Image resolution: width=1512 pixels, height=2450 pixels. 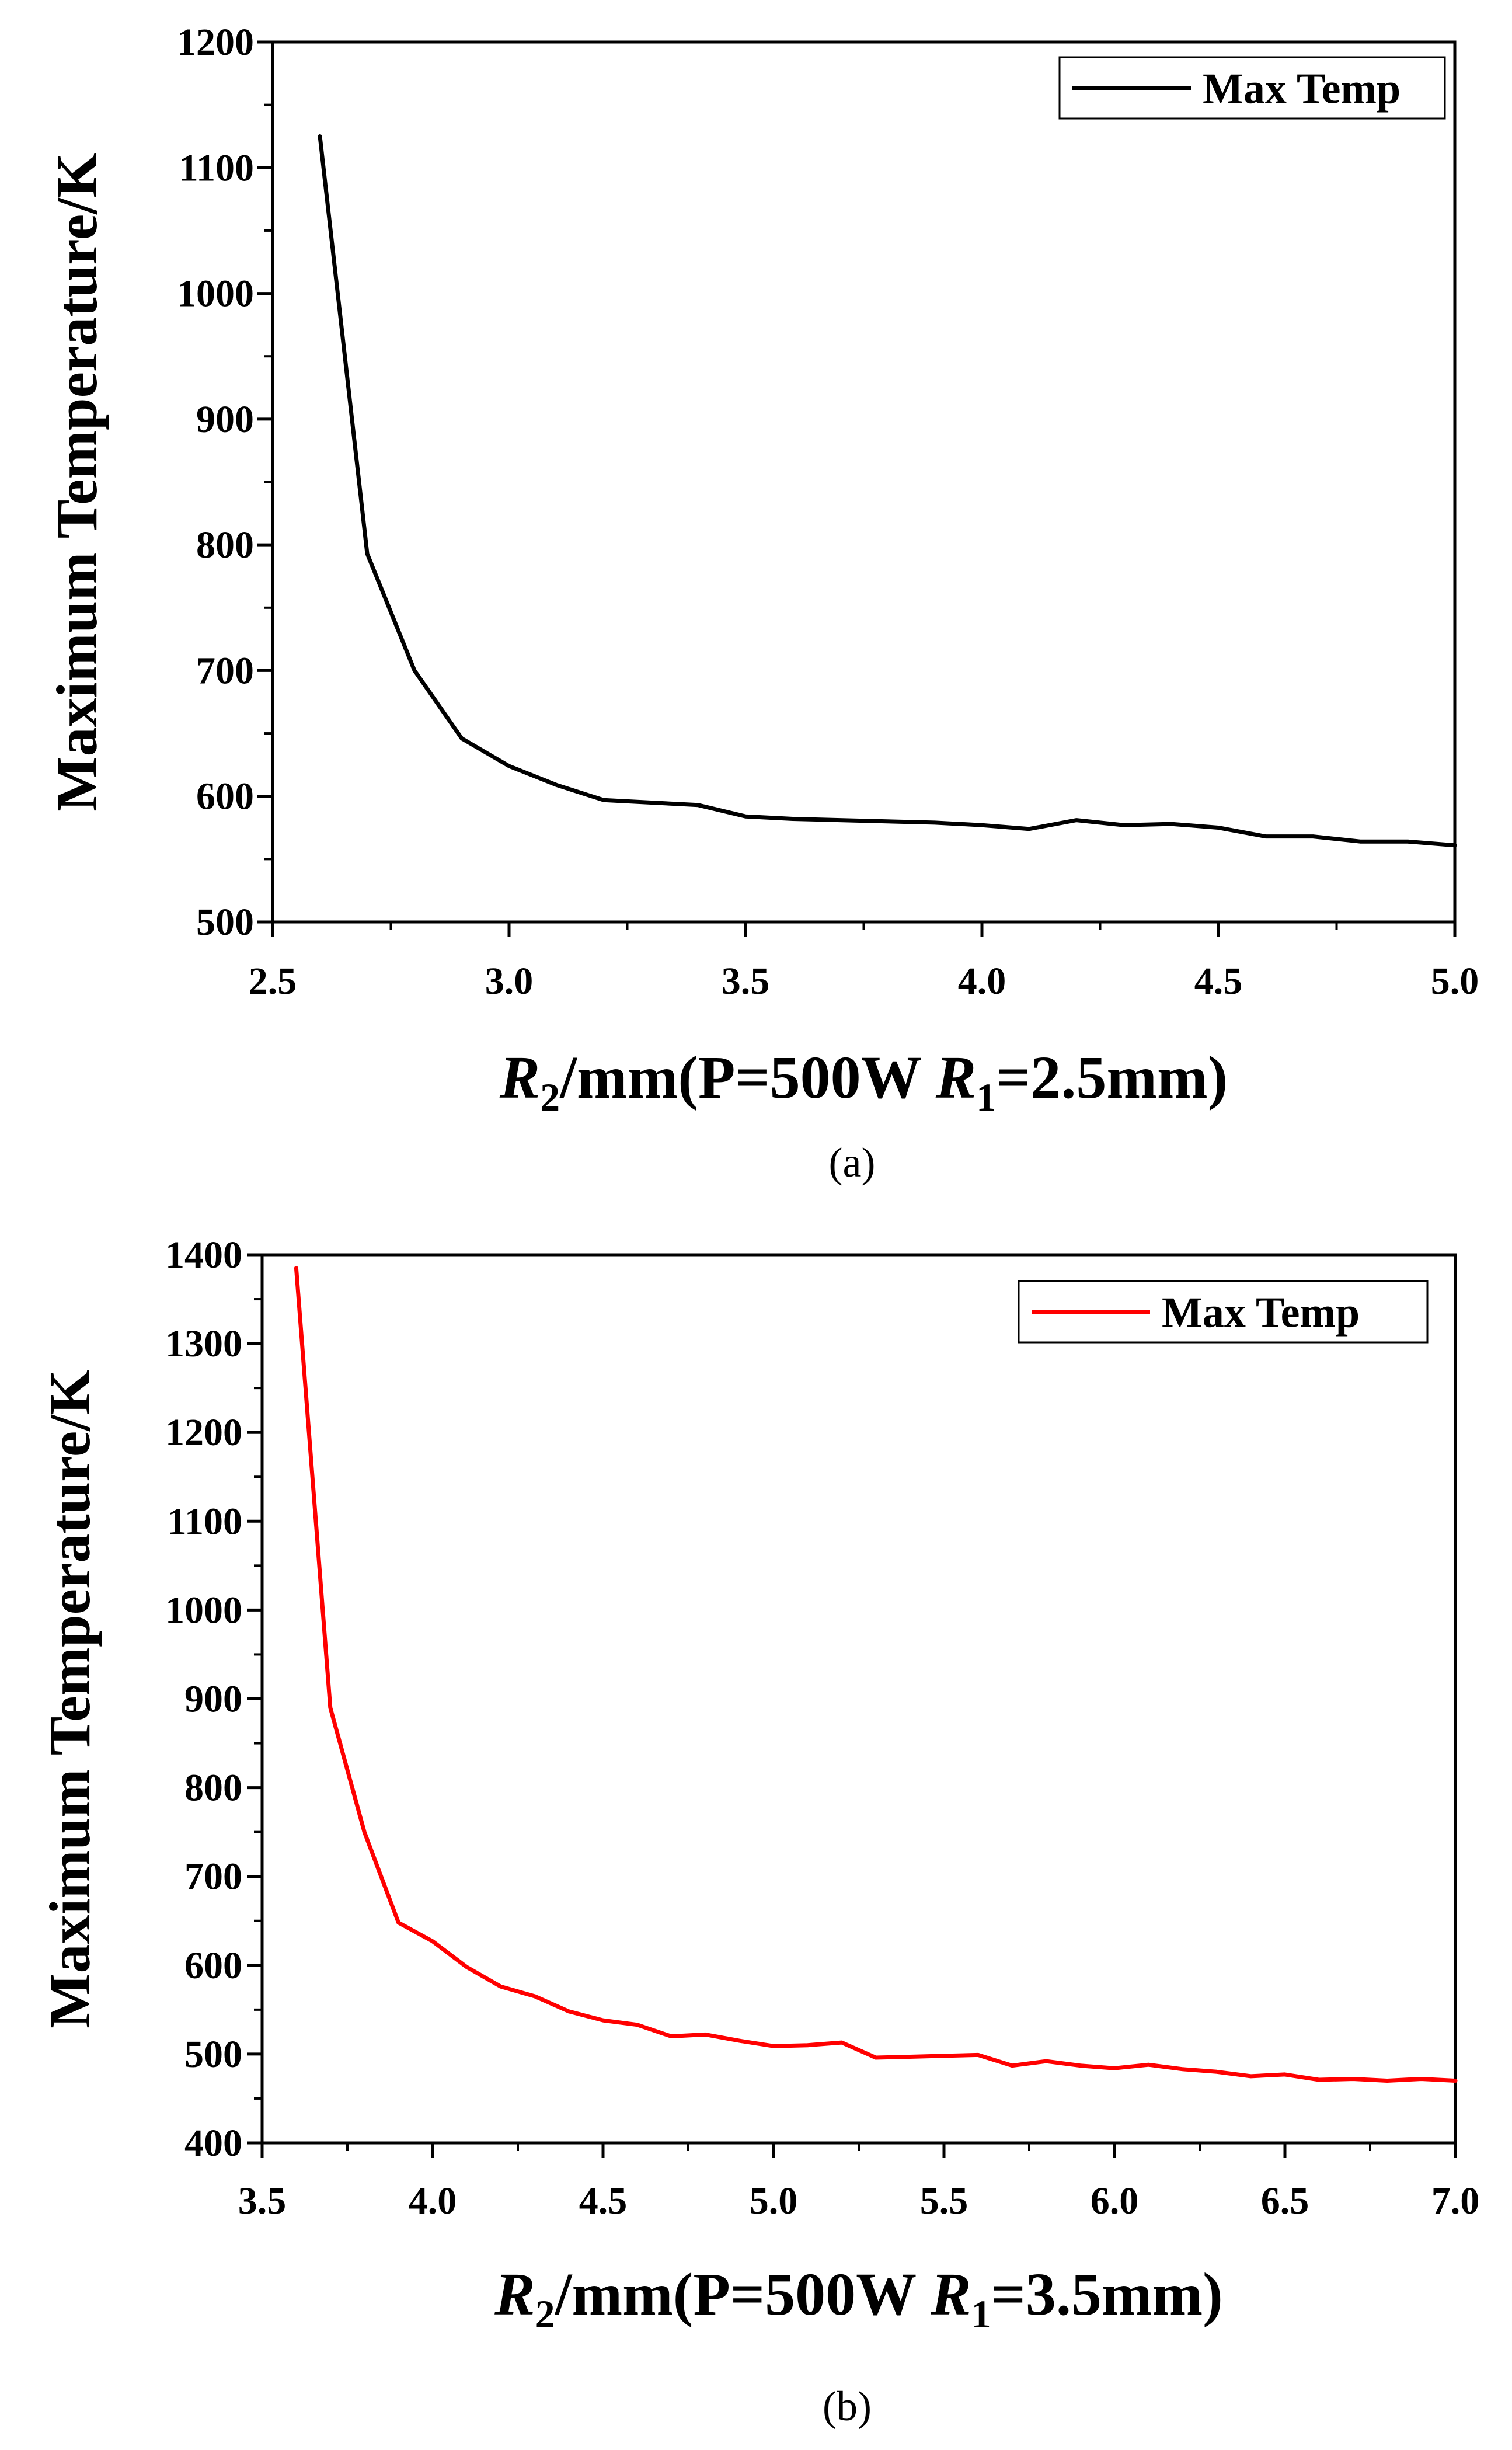 What do you see at coordinates (273, 981) in the screenshot?
I see `x-tick-label: 2.5` at bounding box center [273, 981].